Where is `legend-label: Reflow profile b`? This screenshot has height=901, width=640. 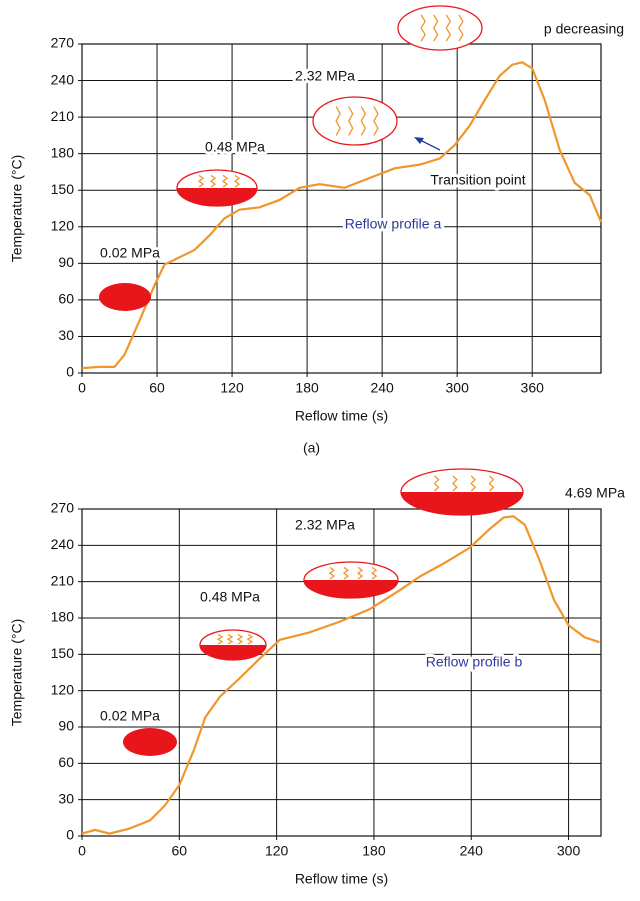 legend-label: Reflow profile b is located at coordinates (474, 662).